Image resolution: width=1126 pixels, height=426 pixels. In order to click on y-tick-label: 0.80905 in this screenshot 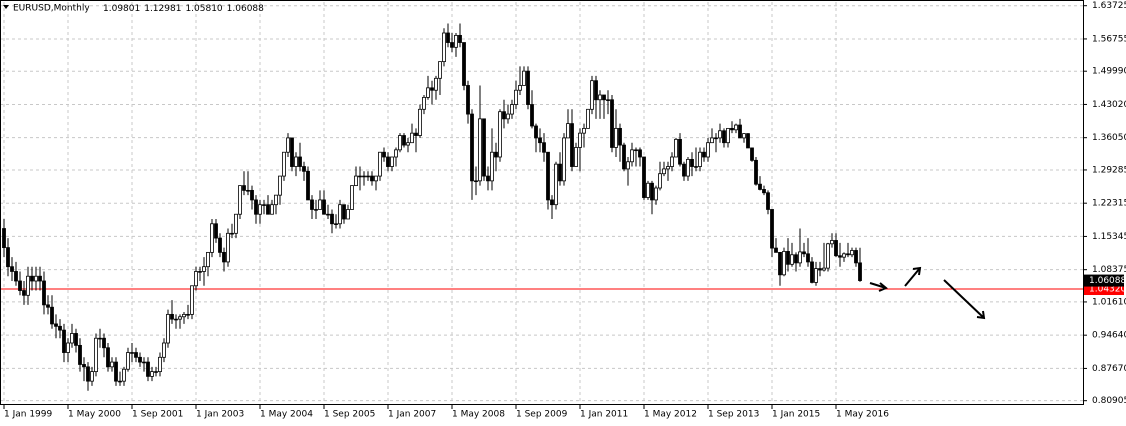, I will do `click(1109, 401)`.